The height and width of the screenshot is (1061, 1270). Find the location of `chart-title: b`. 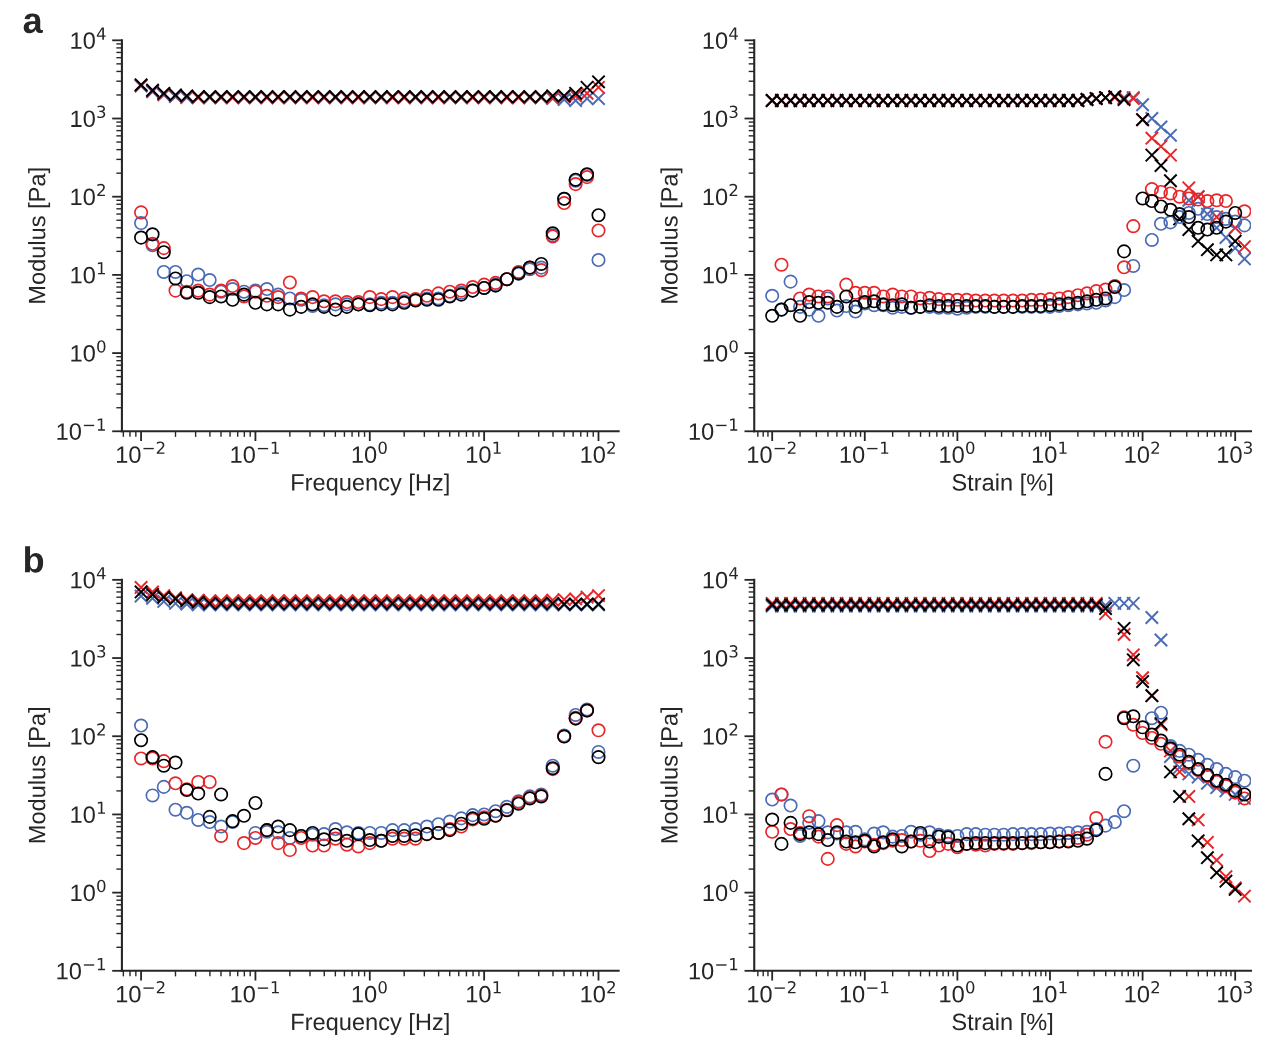

chart-title: b is located at coordinates (34, 559).